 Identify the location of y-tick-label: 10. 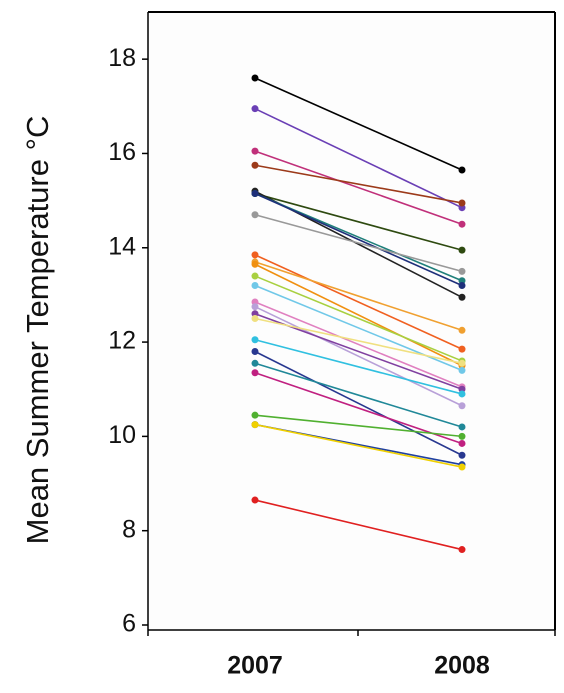
(122, 435).